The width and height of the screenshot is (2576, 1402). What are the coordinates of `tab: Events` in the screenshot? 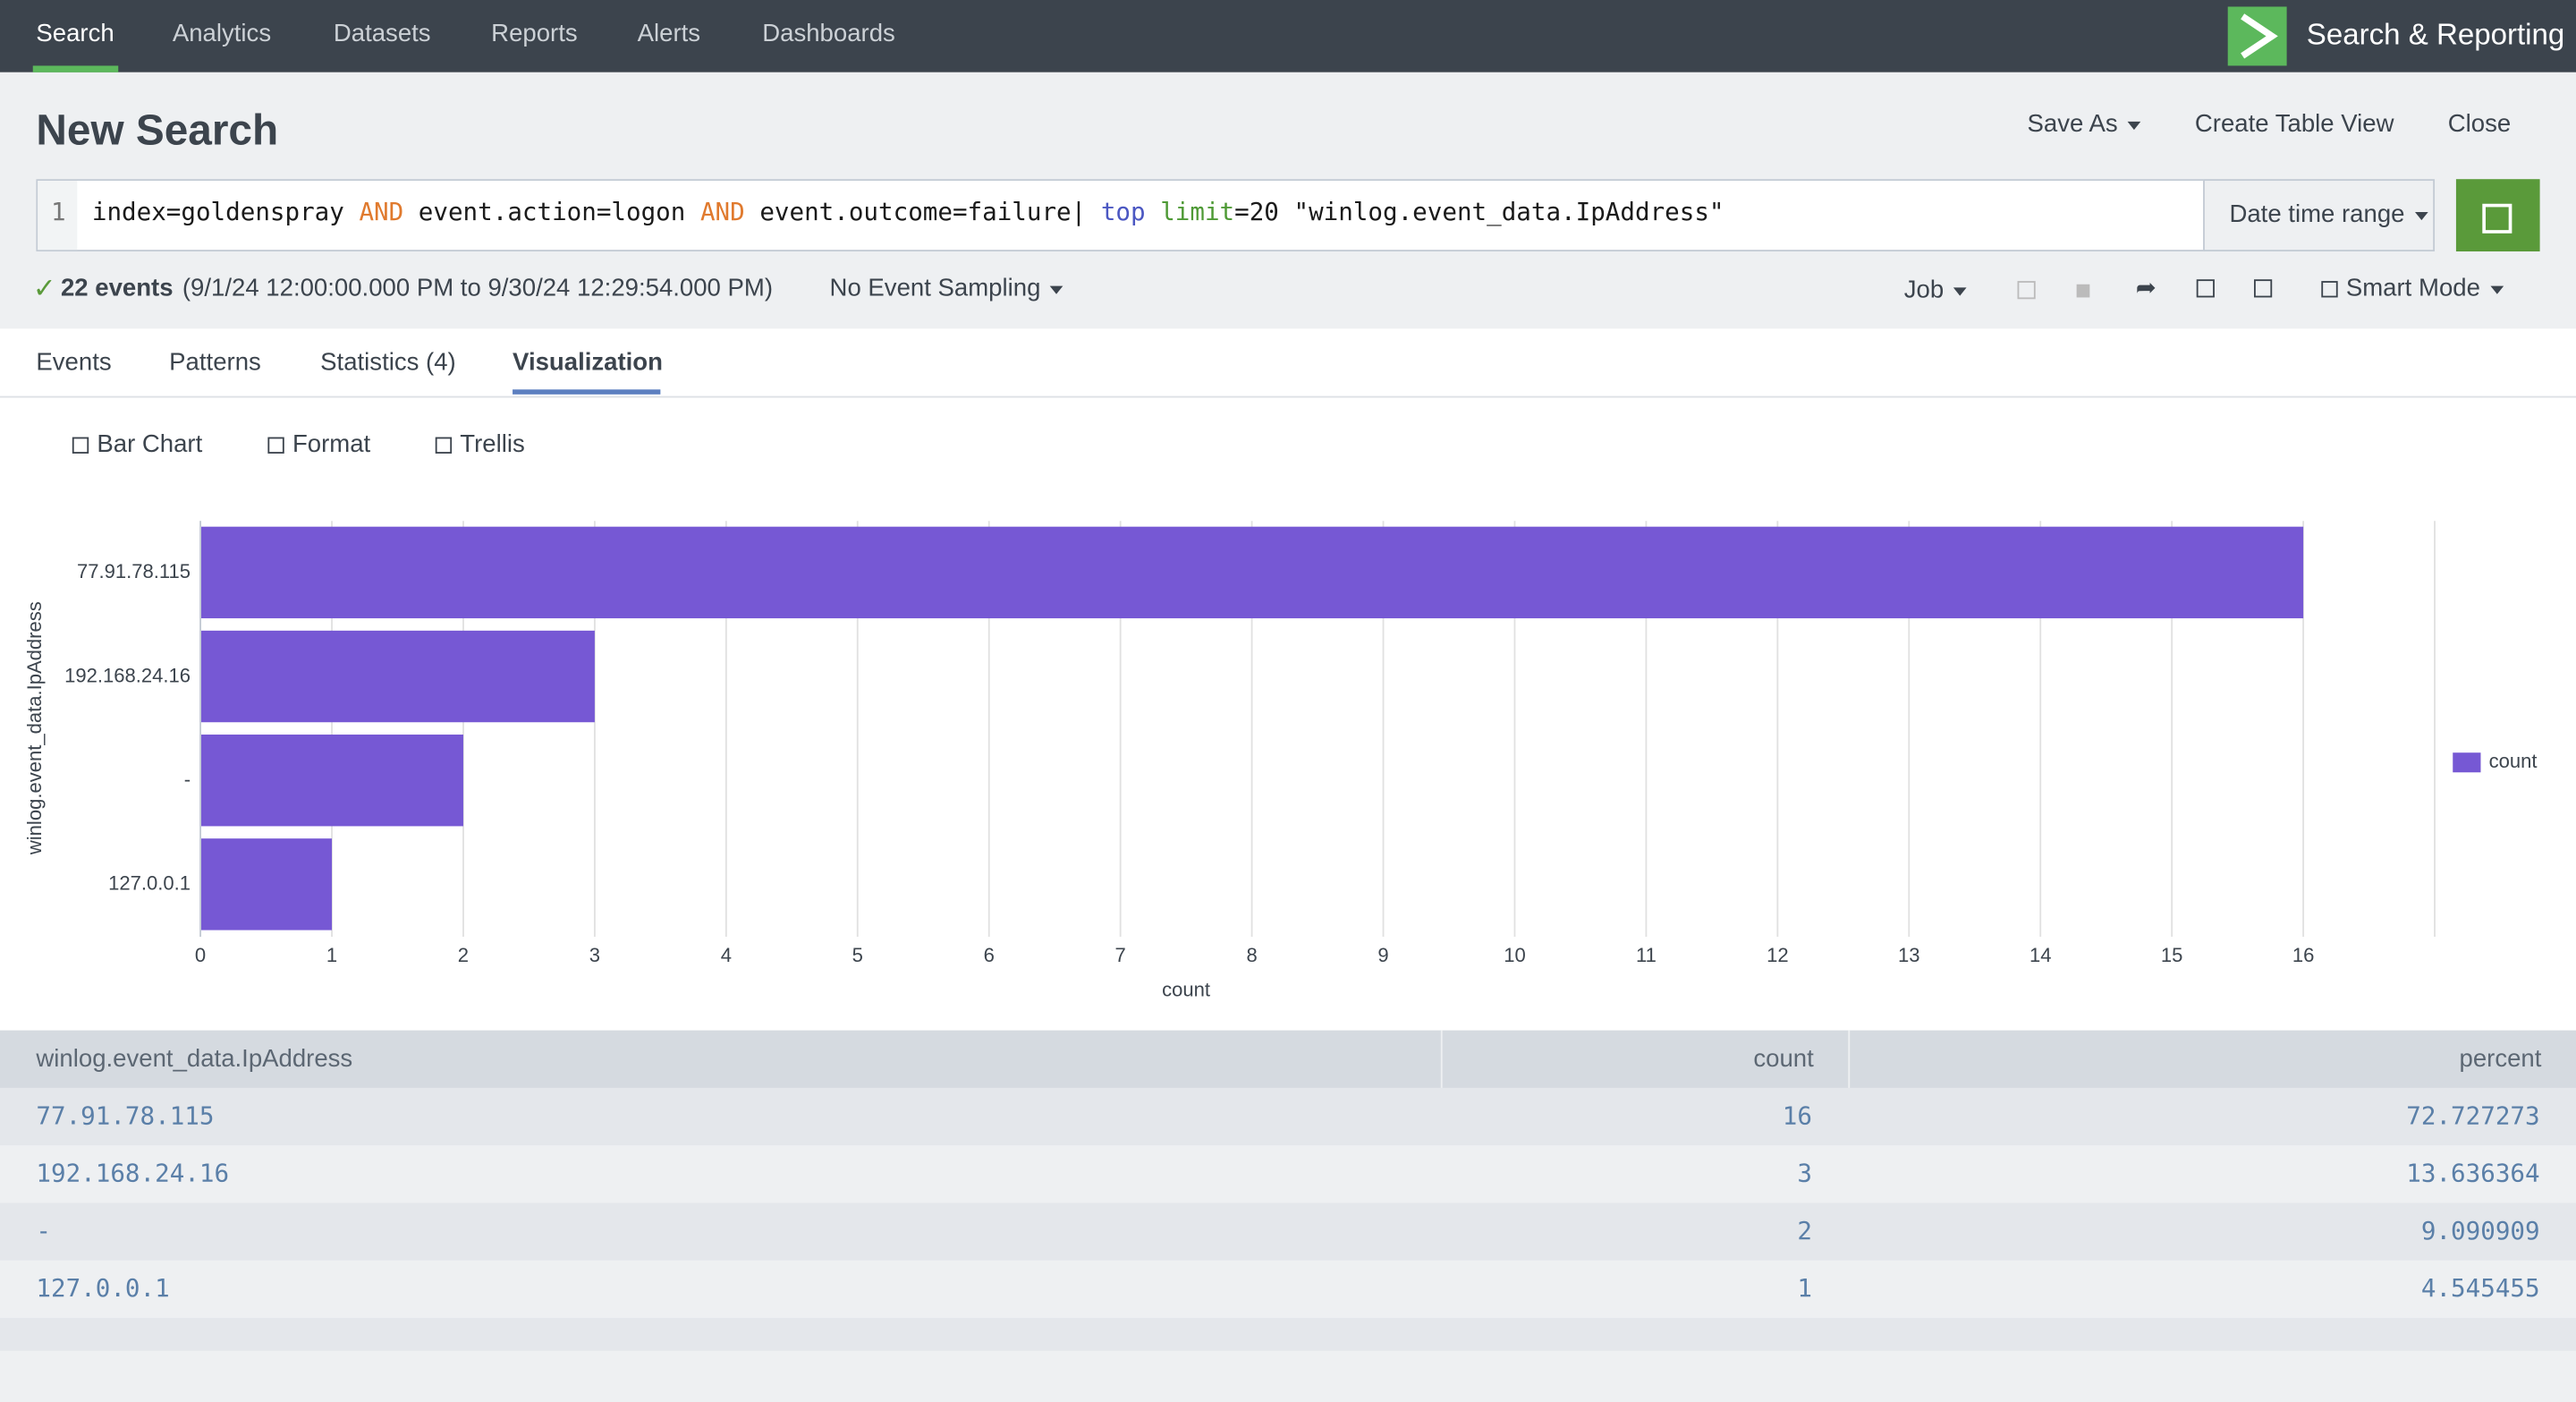 It's located at (74, 363).